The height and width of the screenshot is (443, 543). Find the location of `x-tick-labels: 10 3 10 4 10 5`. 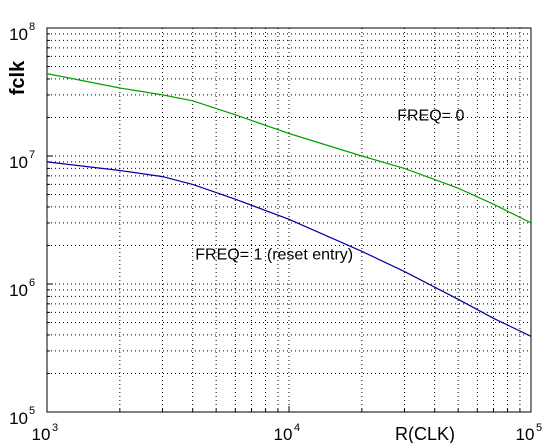

x-tick-labels: 10 3 10 4 10 5 is located at coordinates (287, 432).